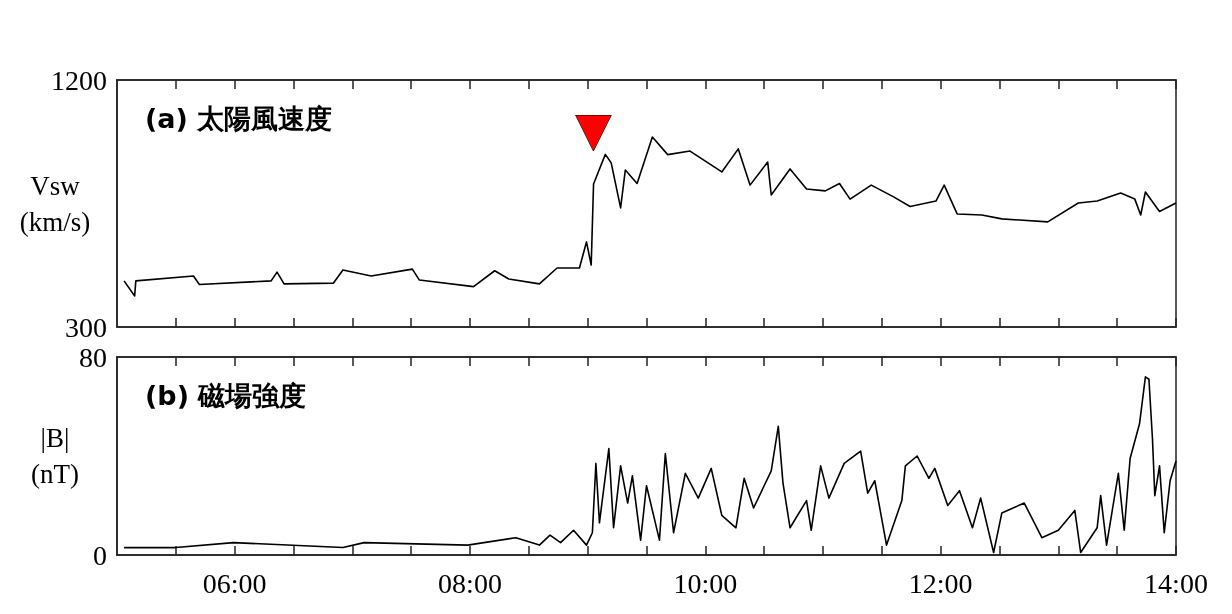  I want to click on y-axis-title: Vsw (km/s), so click(55, 203).